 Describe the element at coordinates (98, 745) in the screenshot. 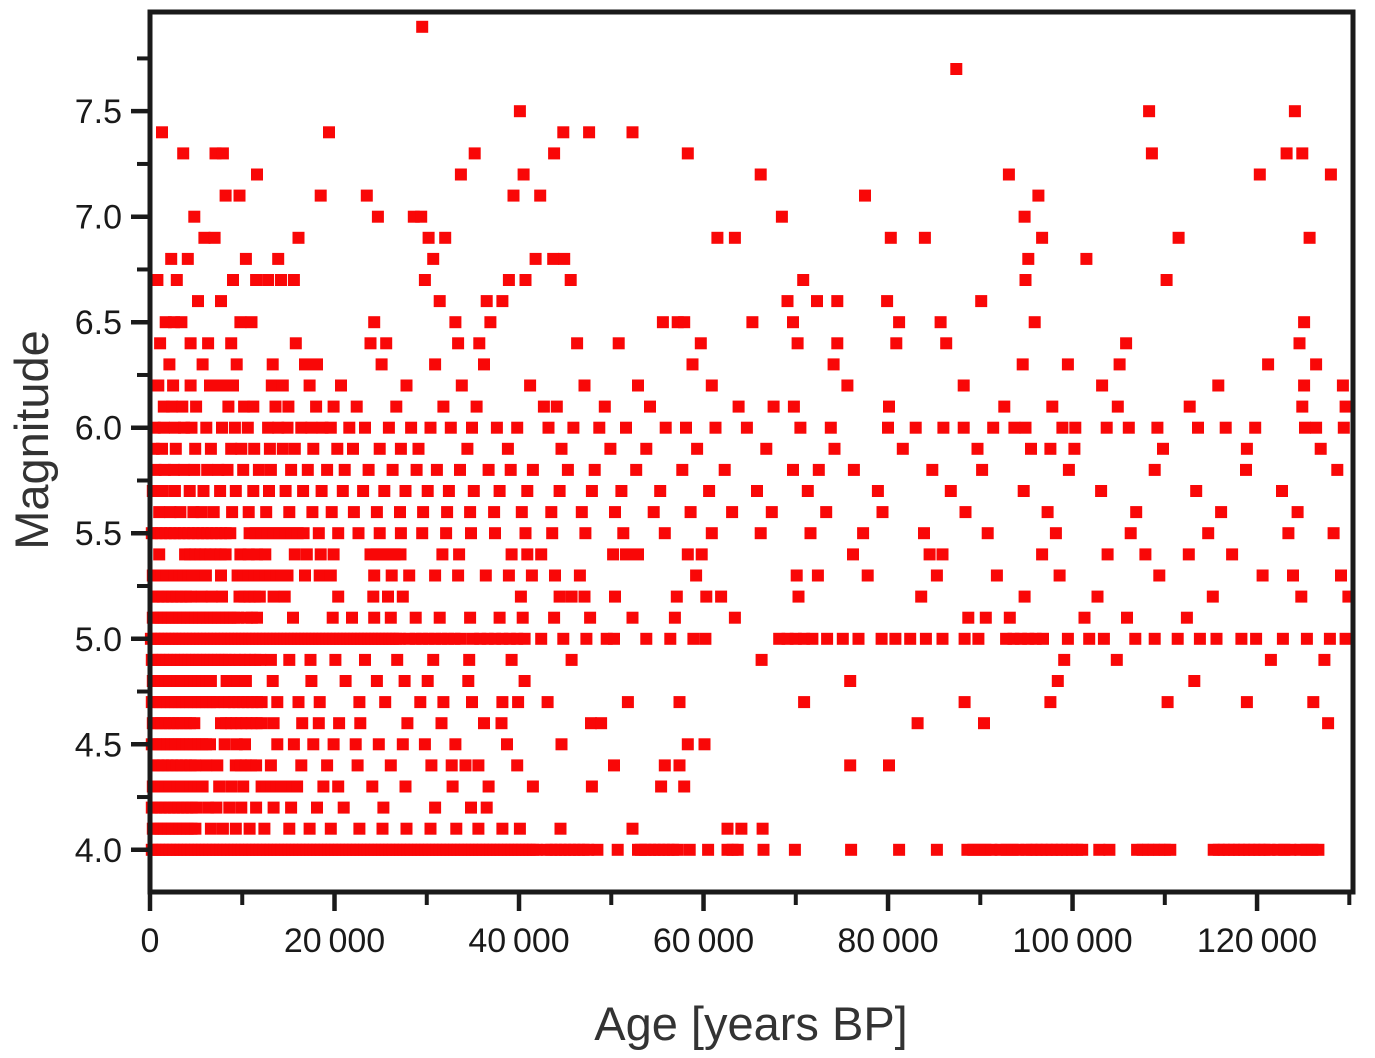

I see `y-tick-label: 4.5` at that location.